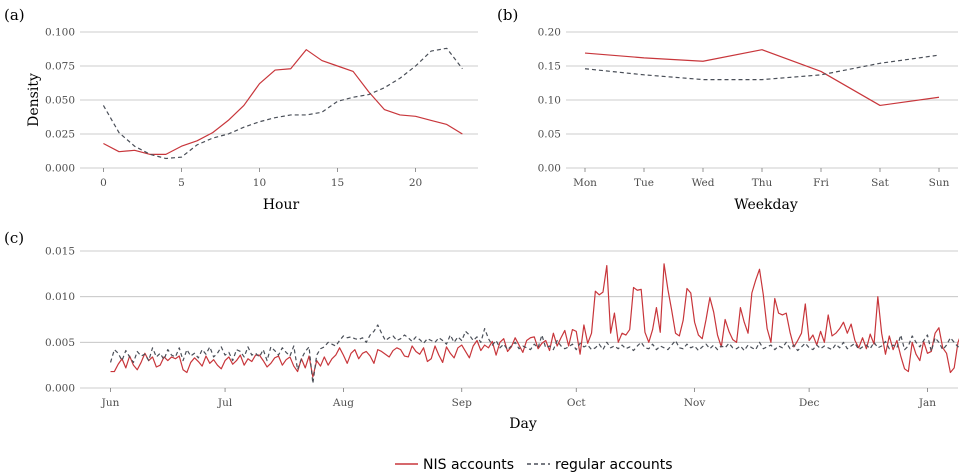 This screenshot has width=959, height=475. I want to click on y-tick-label: 0.015, so click(60, 252).